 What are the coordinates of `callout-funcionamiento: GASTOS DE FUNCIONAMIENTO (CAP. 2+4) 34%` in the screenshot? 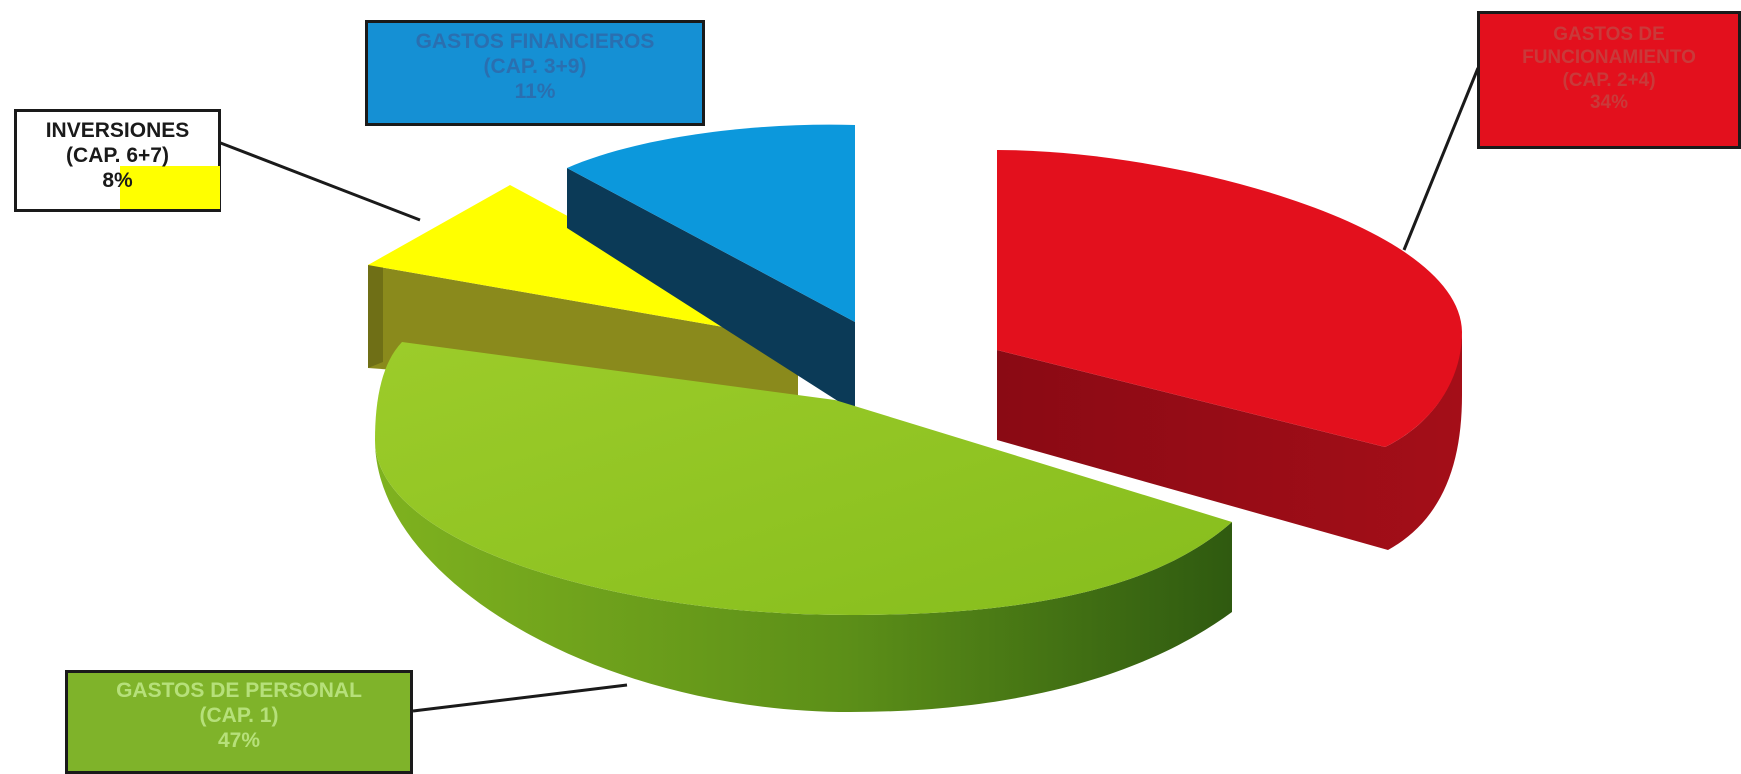 It's located at (1609, 80).